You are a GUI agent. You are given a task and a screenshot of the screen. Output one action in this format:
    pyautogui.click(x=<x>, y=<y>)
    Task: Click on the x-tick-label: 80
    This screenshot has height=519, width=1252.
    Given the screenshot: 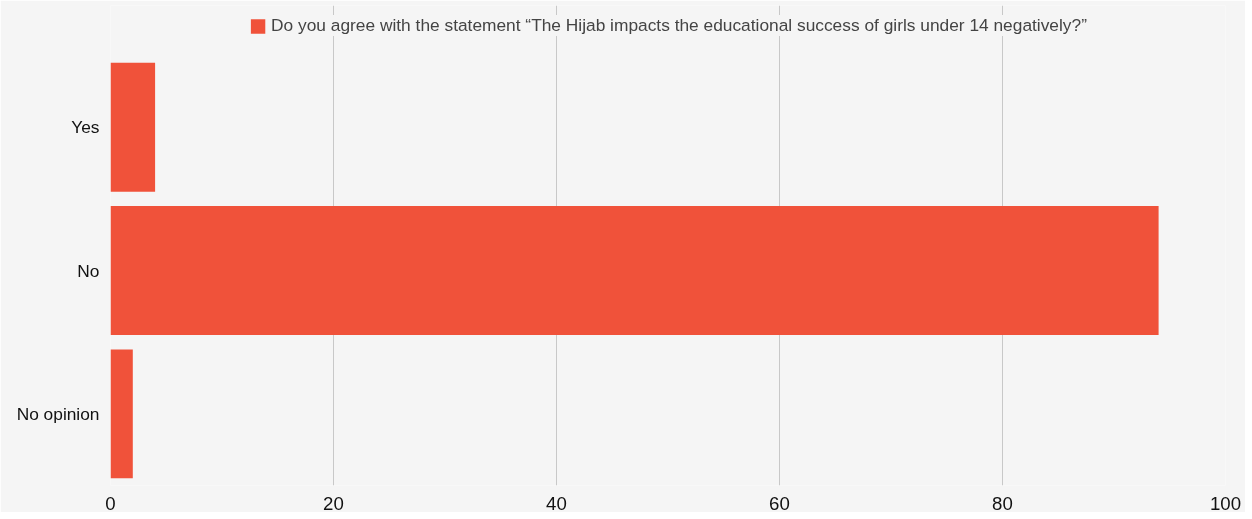 What is the action you would take?
    pyautogui.click(x=1002, y=503)
    